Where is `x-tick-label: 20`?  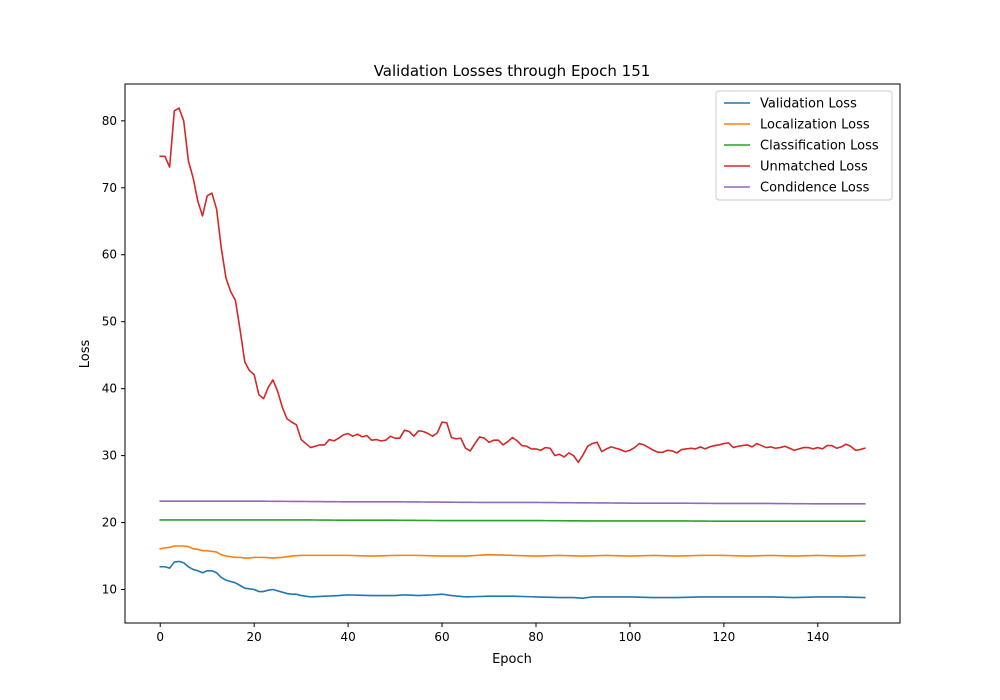
x-tick-label: 20 is located at coordinates (254, 637).